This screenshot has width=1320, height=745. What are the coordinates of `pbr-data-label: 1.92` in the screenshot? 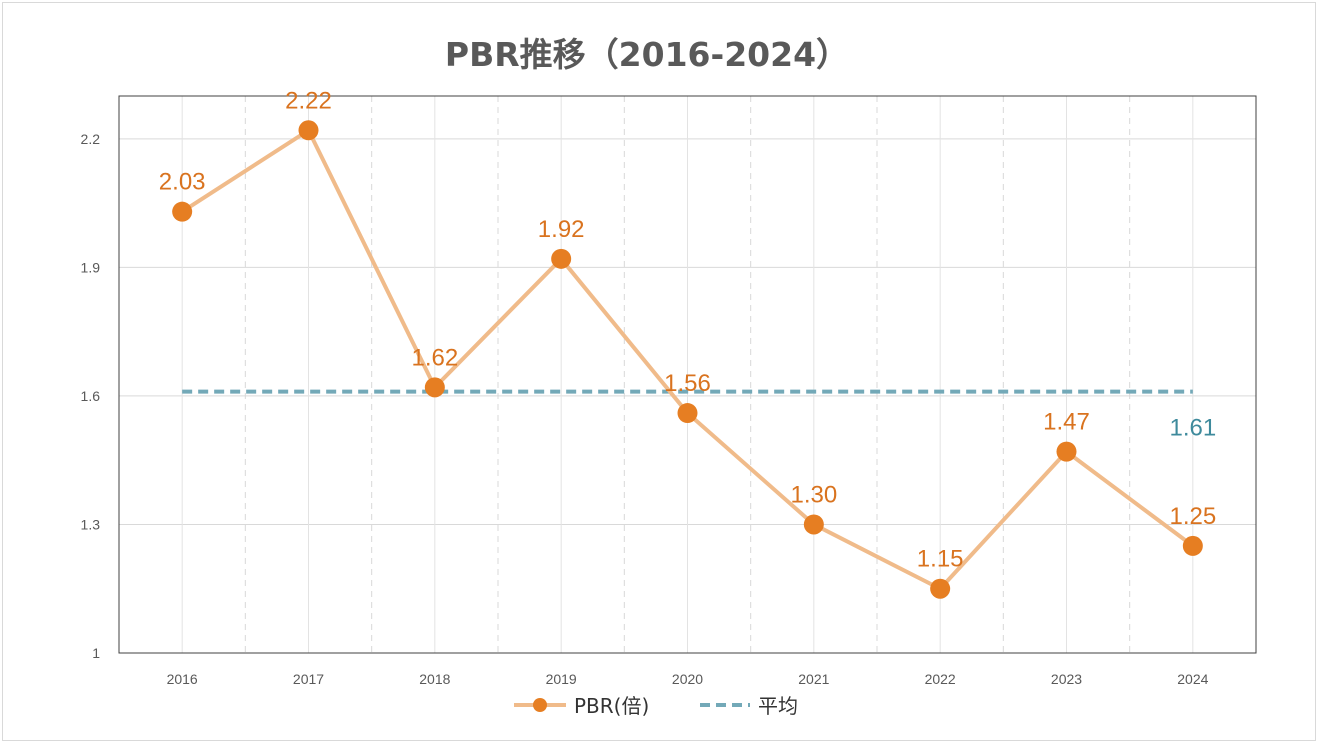 It's located at (561, 229).